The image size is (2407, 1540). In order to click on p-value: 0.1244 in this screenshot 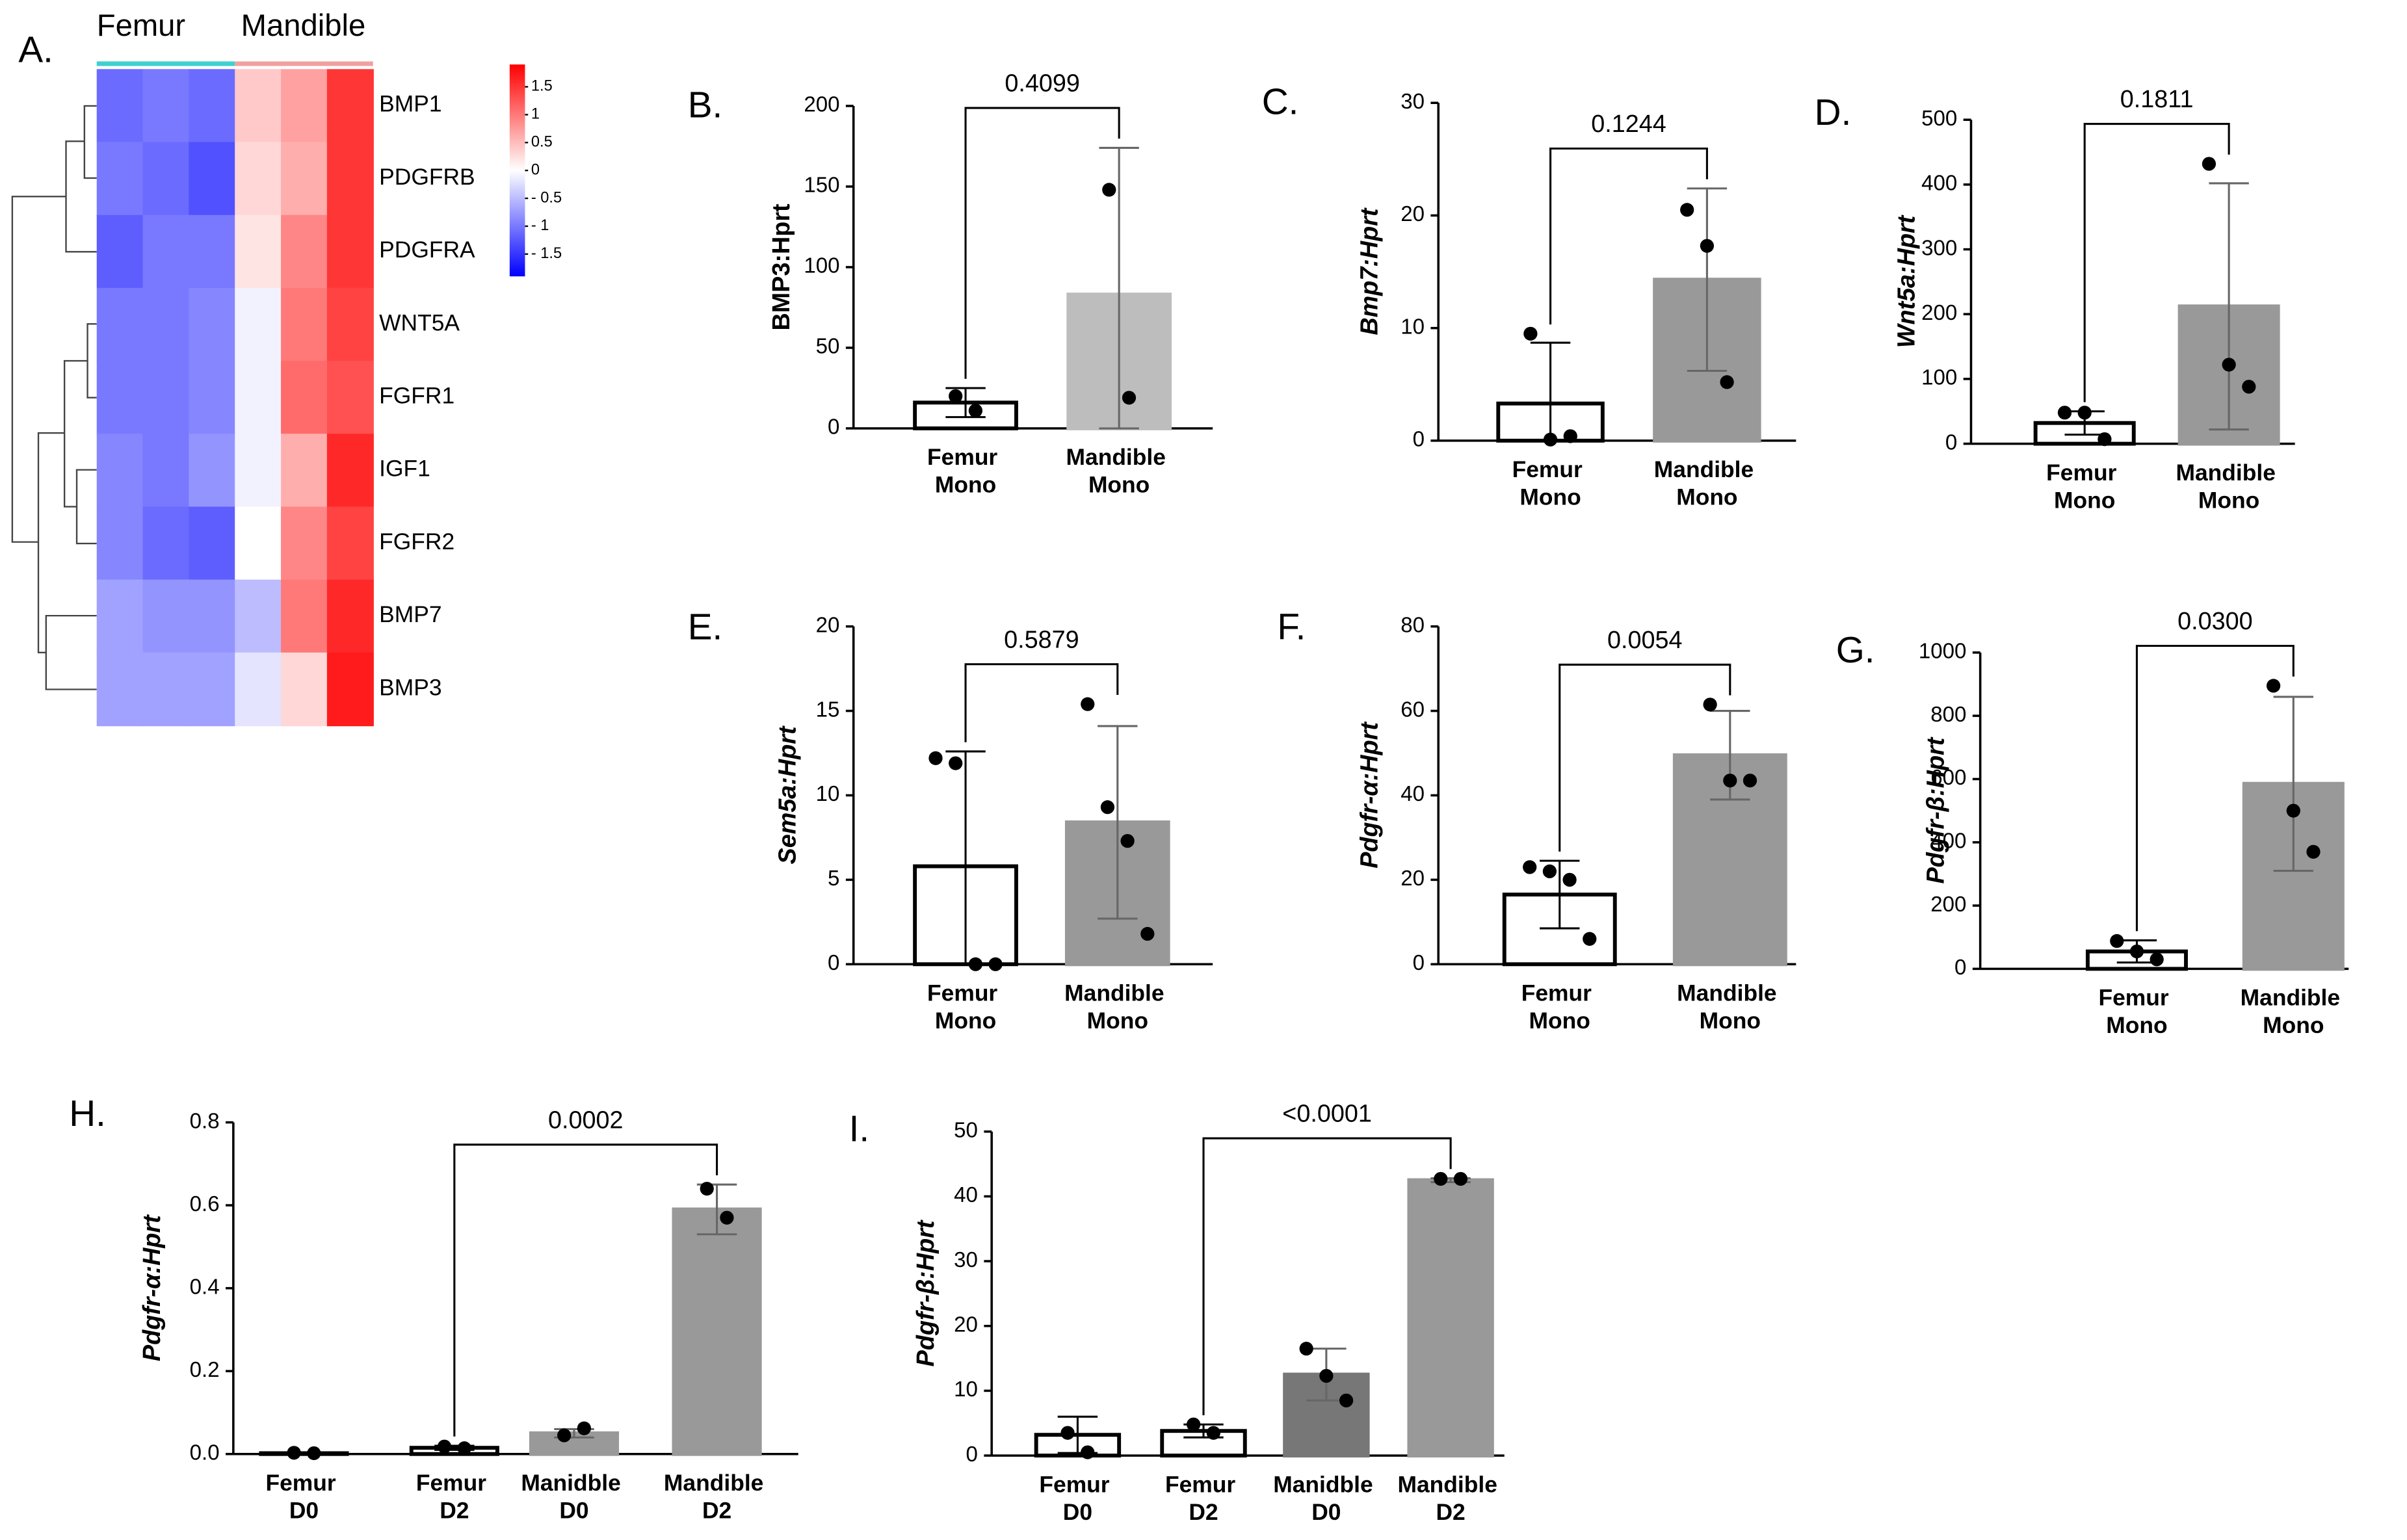, I will do `click(1628, 125)`.